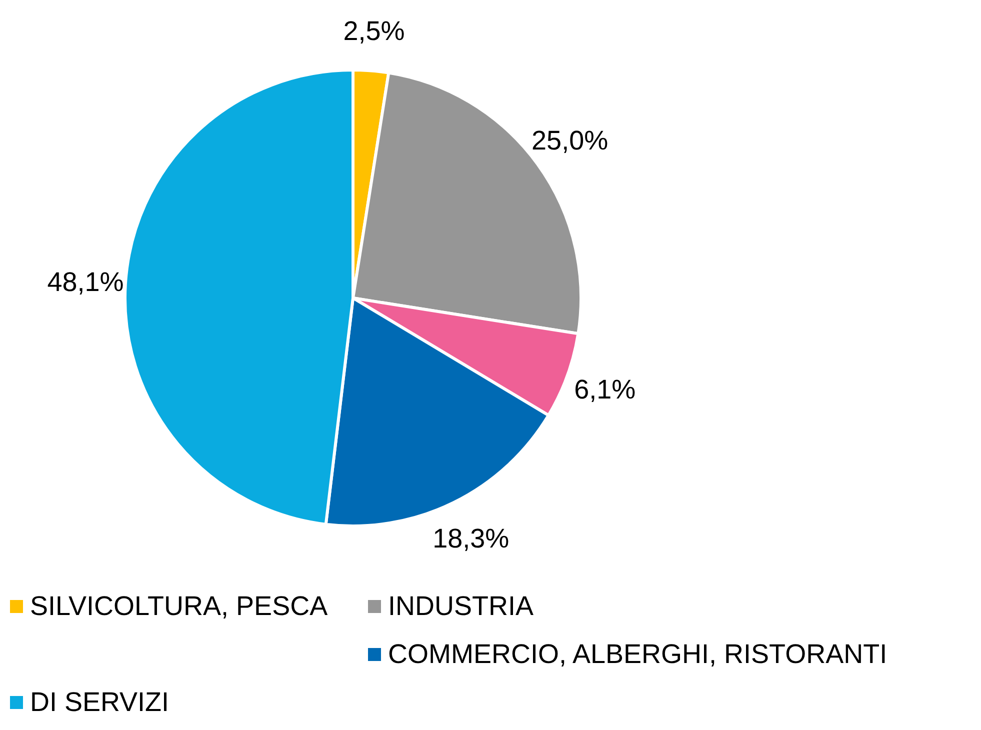 The image size is (981, 730). Describe the element at coordinates (638, 654) in the screenshot. I see `legend-label: COMMERCIO, ALBERGHI, RISTORANTI` at that location.